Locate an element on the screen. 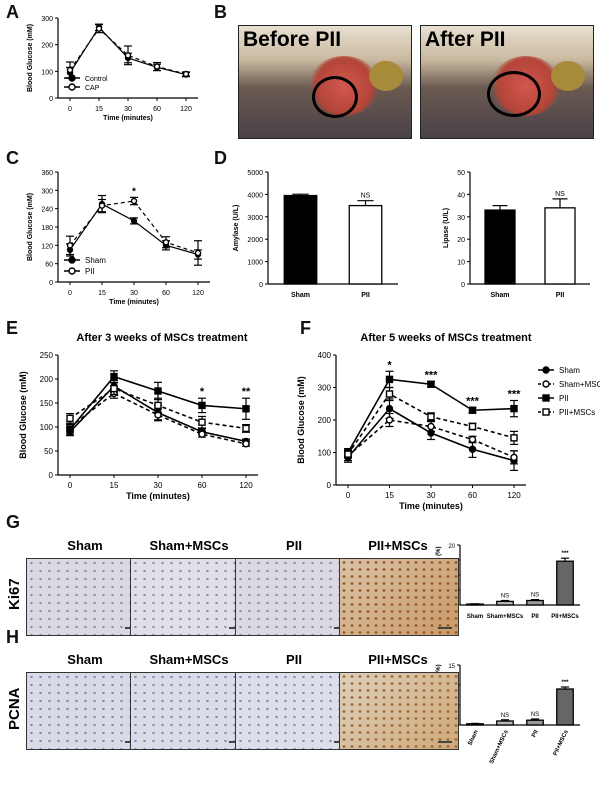  f-significance-label: *** is located at coordinates (432, 376).